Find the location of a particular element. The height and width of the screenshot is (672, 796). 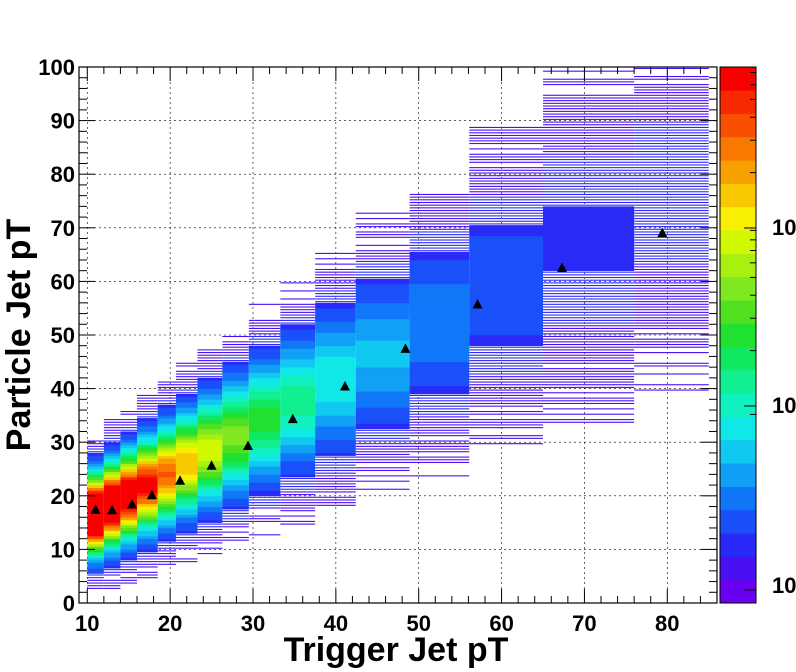

y-tick-label: 90 is located at coordinates (63, 121).